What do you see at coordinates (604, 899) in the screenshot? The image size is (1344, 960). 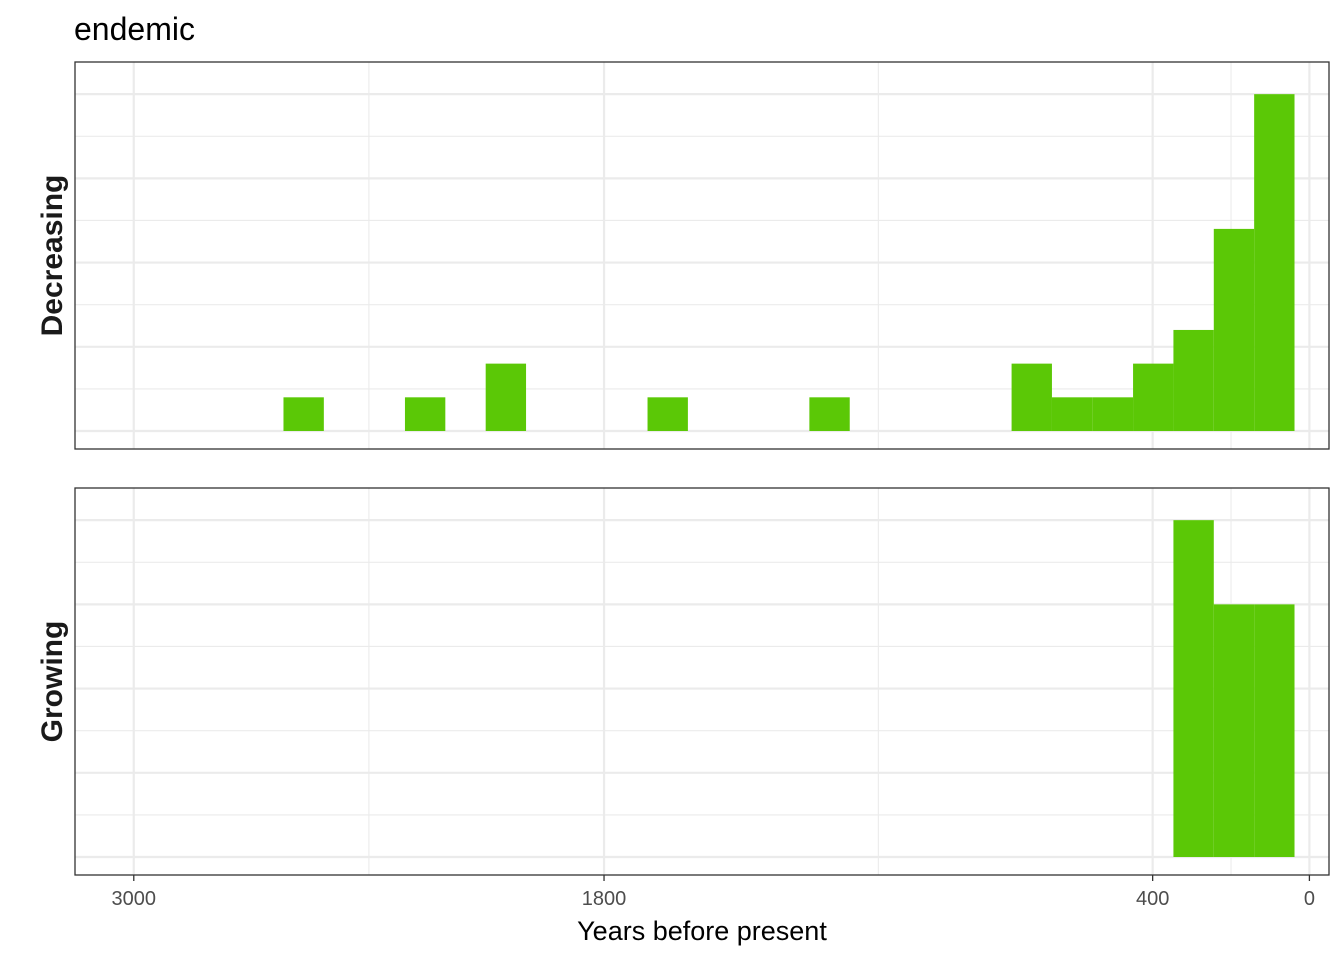 I see `x-tick-label: 1800` at bounding box center [604, 899].